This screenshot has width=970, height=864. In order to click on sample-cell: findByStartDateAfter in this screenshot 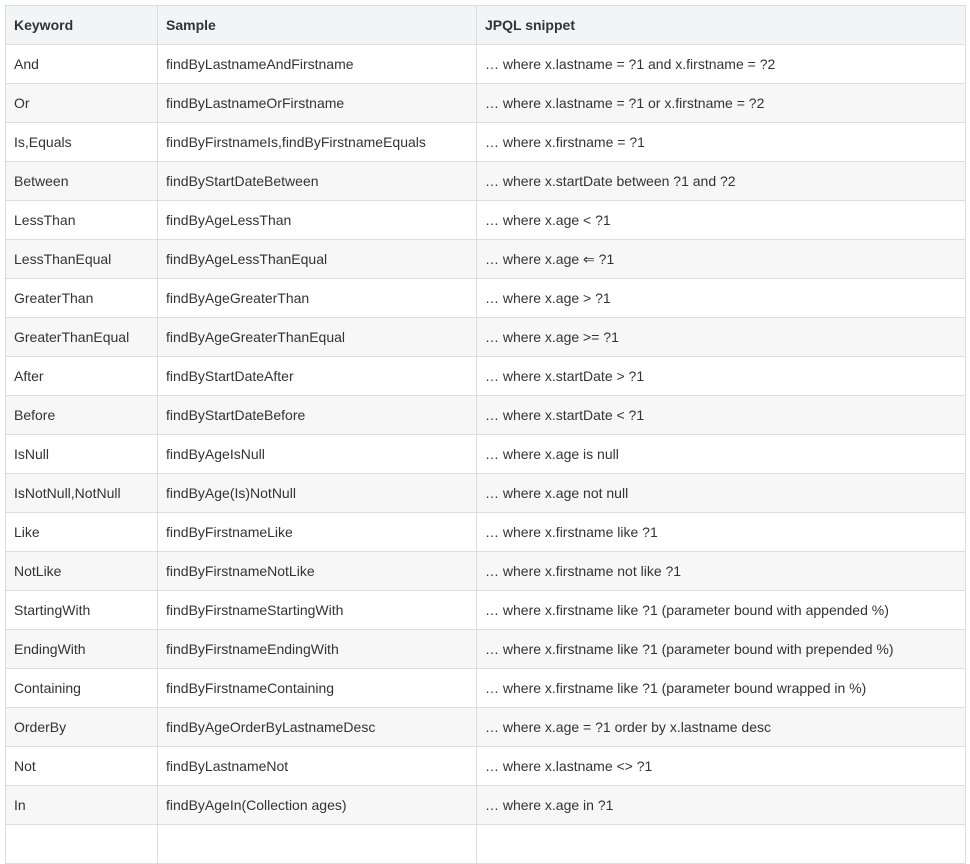, I will do `click(317, 376)`.